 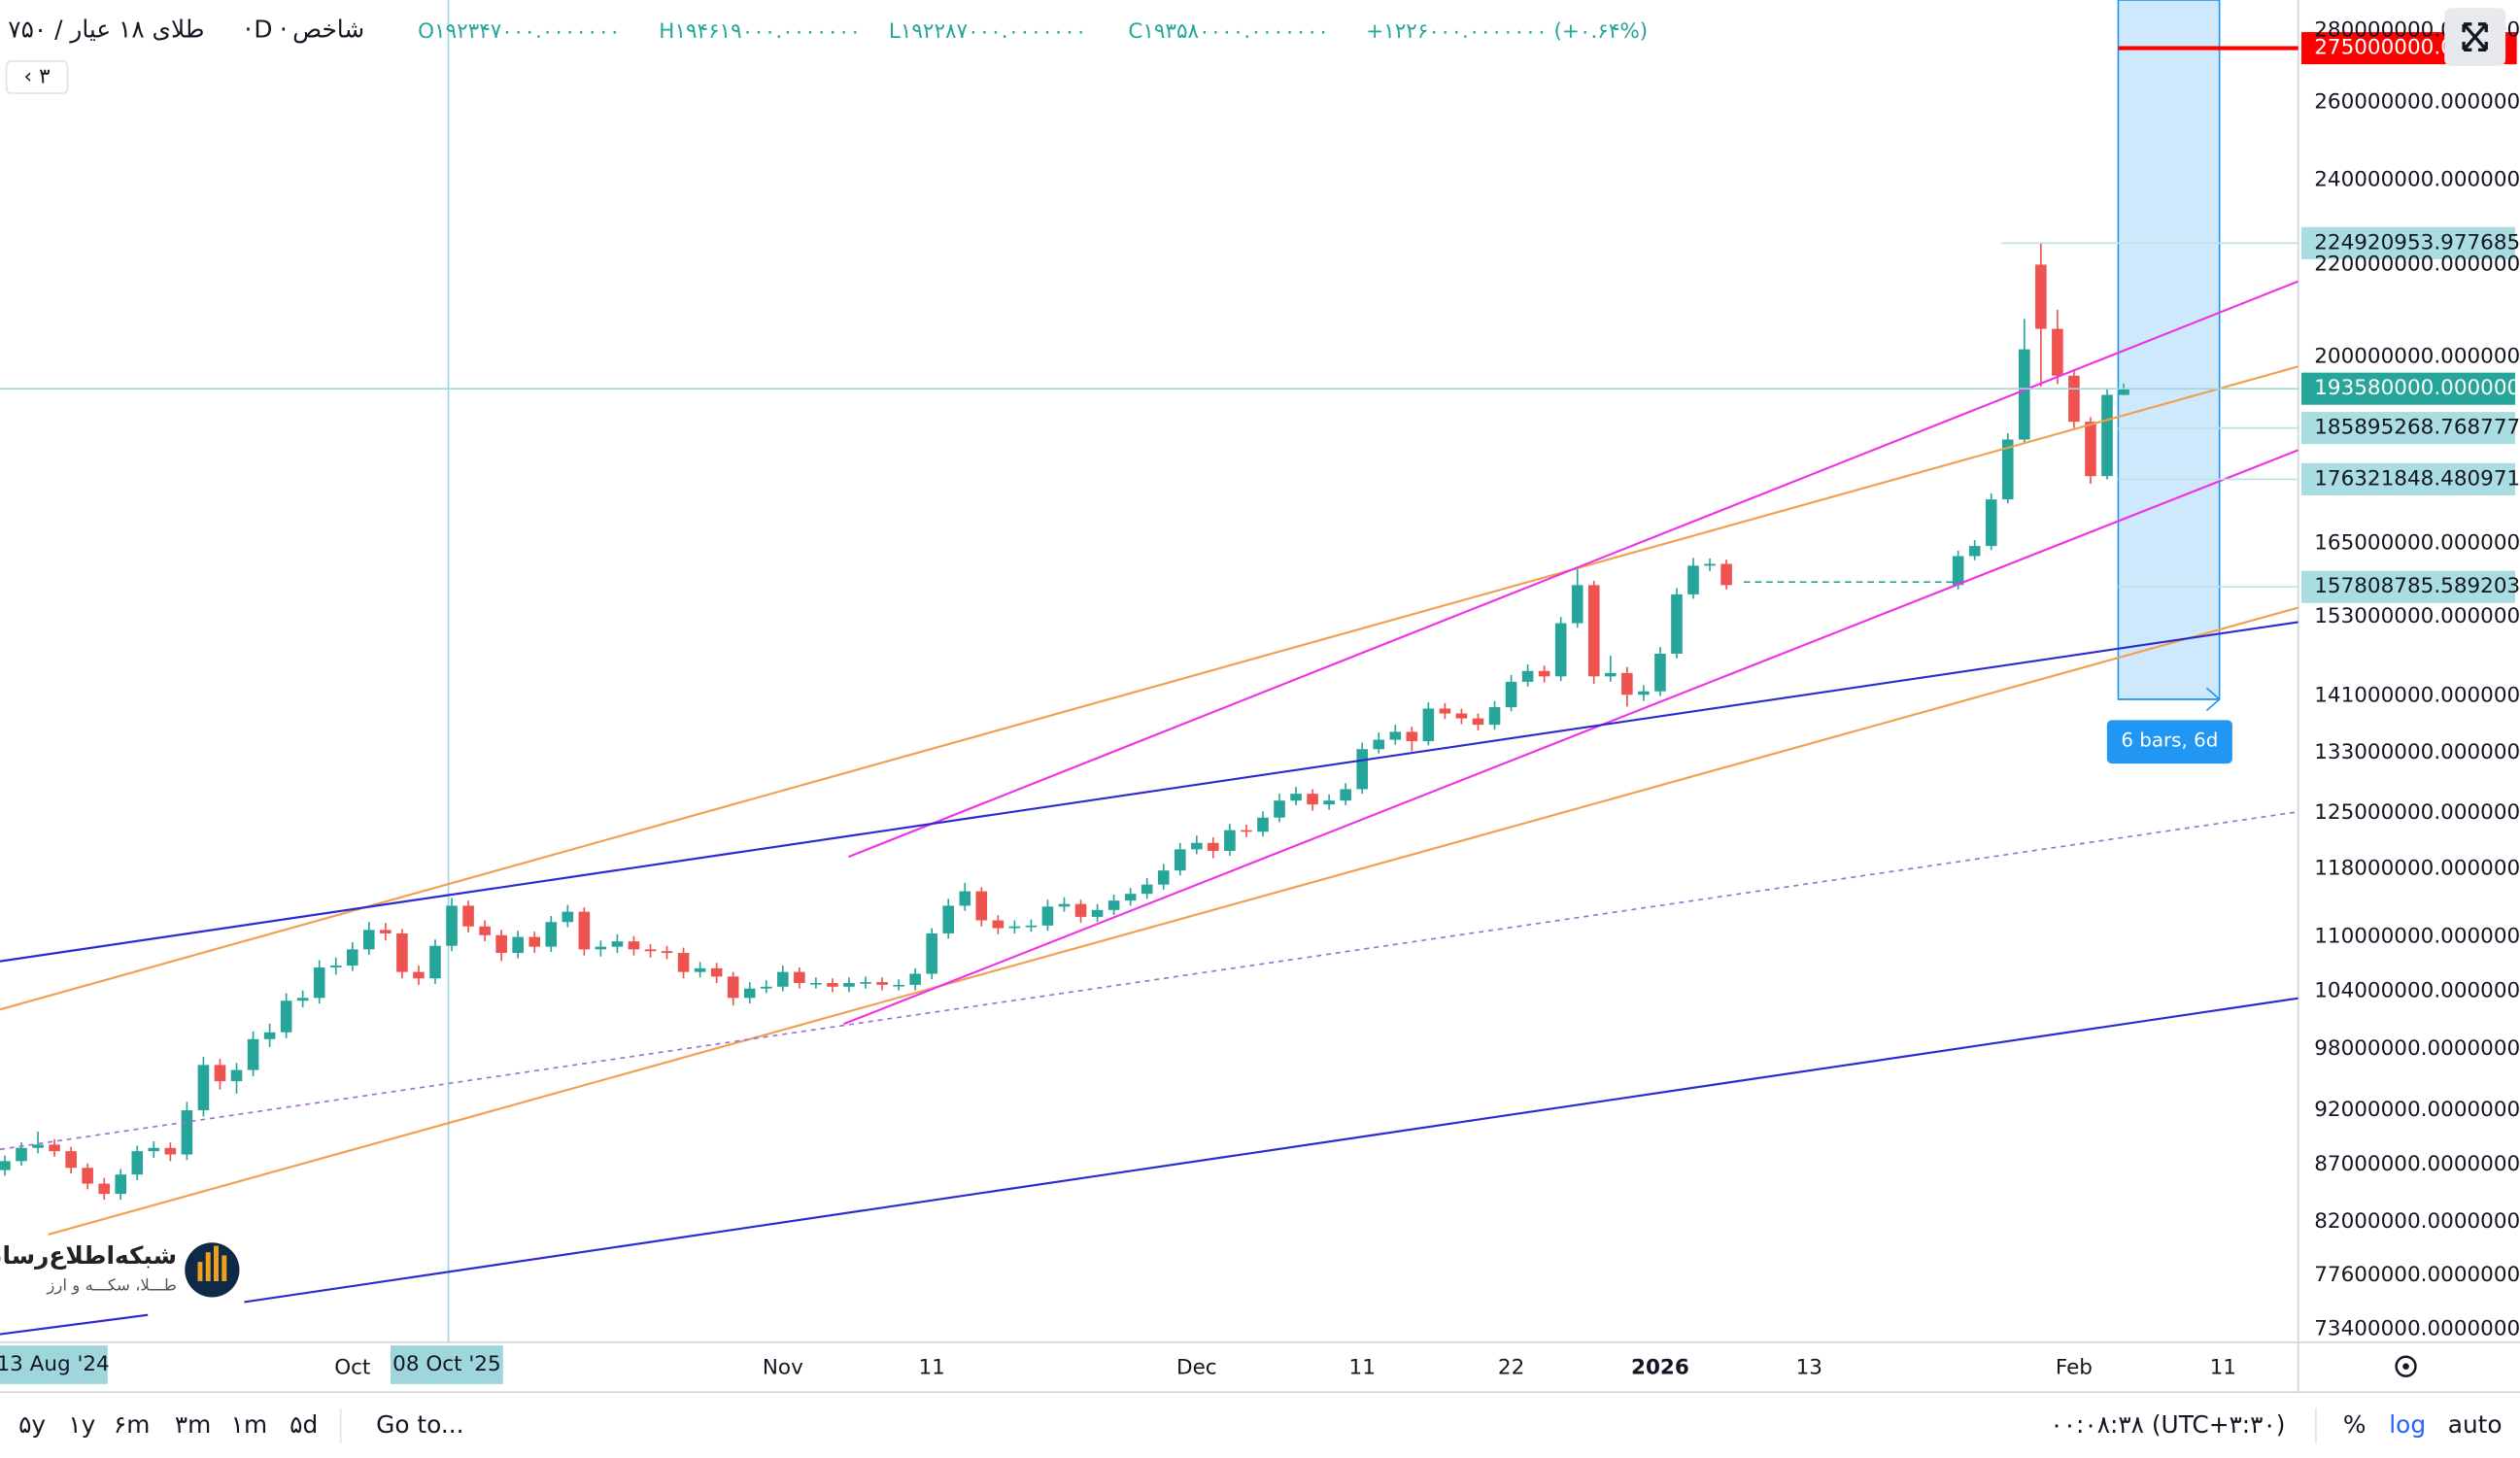 What do you see at coordinates (352, 1367) in the screenshot?
I see `x-tick-label: Oct` at bounding box center [352, 1367].